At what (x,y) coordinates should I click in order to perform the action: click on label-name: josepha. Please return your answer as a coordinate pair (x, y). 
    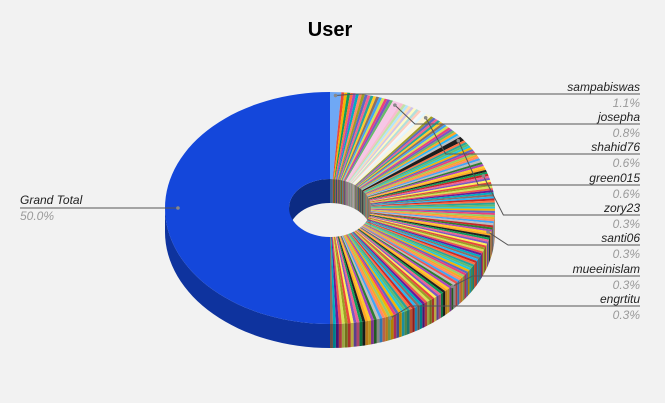
    Looking at the image, I should click on (618, 117).